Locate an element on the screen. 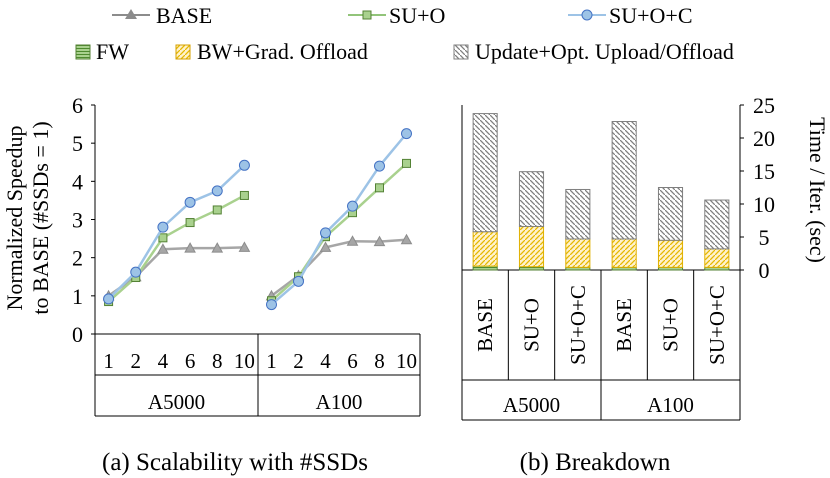 Image resolution: width=830 pixels, height=478 pixels. series-line-suo is located at coordinates (176, 248).